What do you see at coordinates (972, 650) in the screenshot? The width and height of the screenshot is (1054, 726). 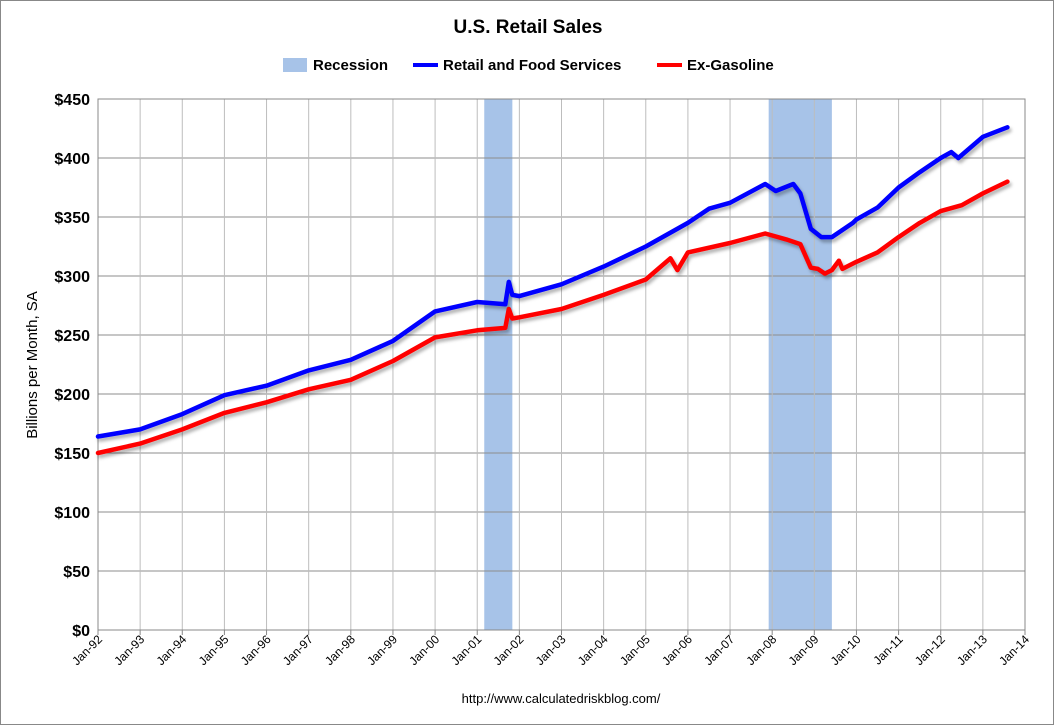 I see `x-tick-label: Jan-13` at bounding box center [972, 650].